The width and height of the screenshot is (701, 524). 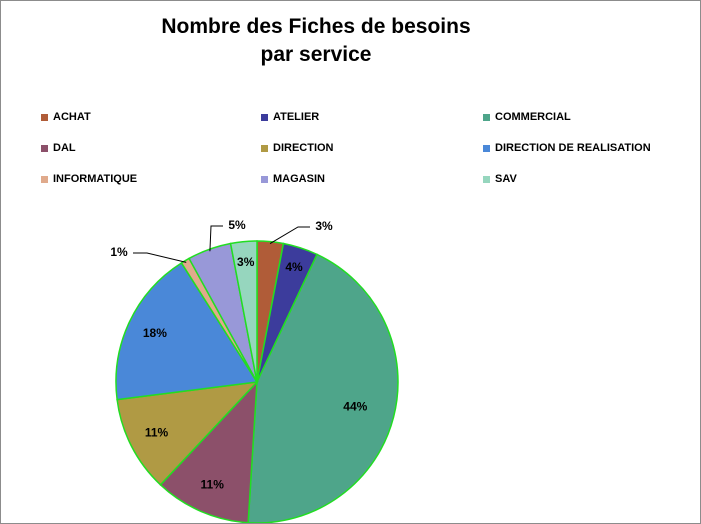 I want to click on chart-title: Nombre des Fiches de besoins par service, so click(x=316, y=41).